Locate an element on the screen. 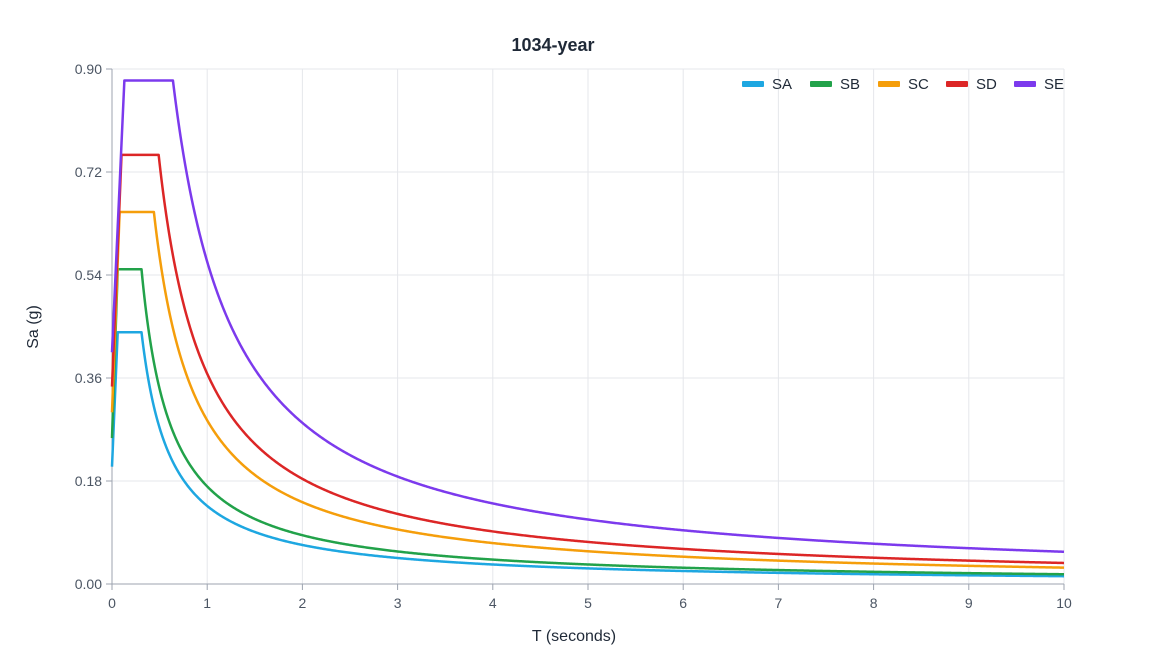 Image resolution: width=1149 pixels, height=652 pixels. x-tick-label: 8 is located at coordinates (874, 603).